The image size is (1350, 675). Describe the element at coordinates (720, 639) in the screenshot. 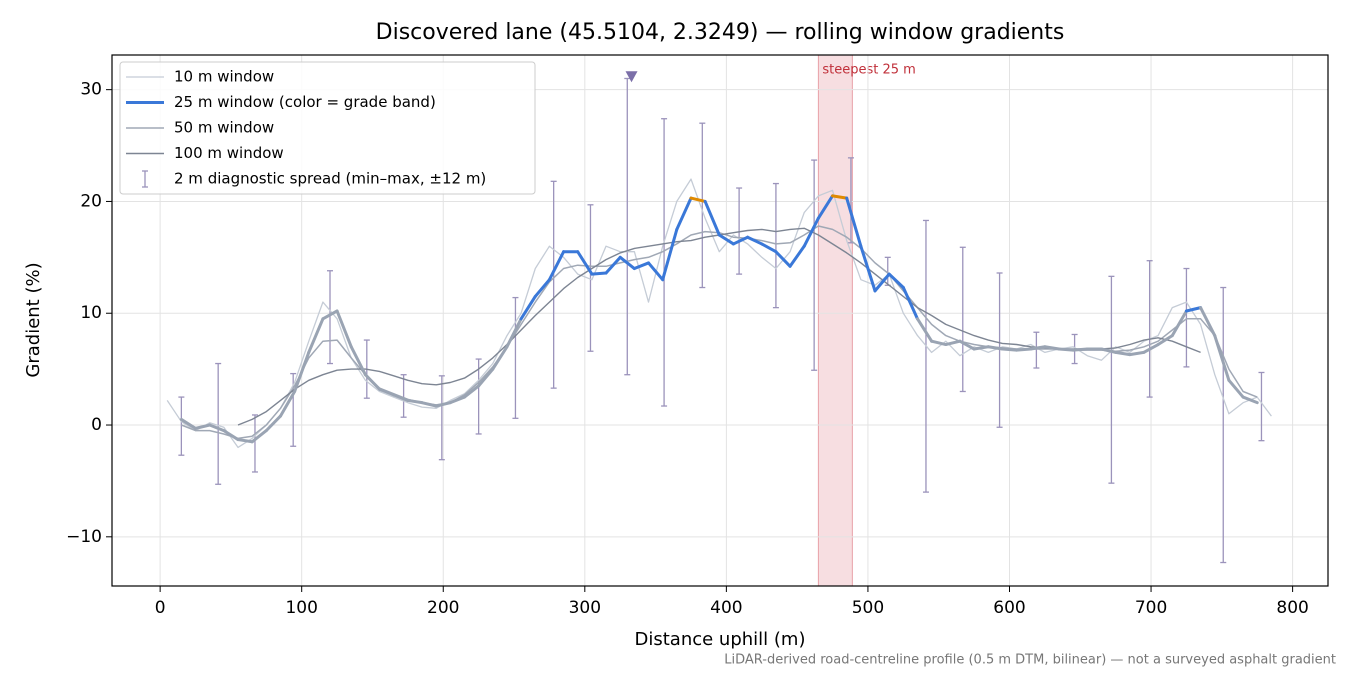

I see `x-axis-label: Distance uphill (m)` at that location.